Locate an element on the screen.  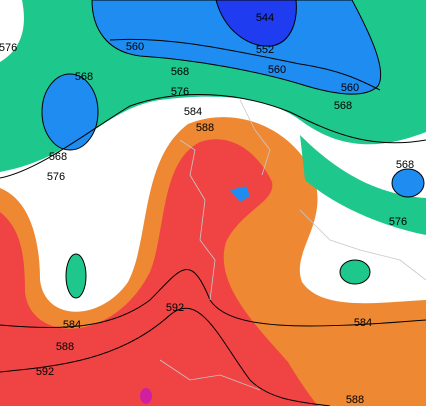
magenta-spot is located at coordinates (146, 396).